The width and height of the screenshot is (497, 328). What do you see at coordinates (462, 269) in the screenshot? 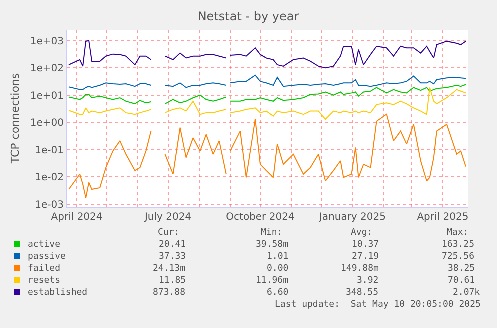
I see `text: 38.25` at bounding box center [462, 269].